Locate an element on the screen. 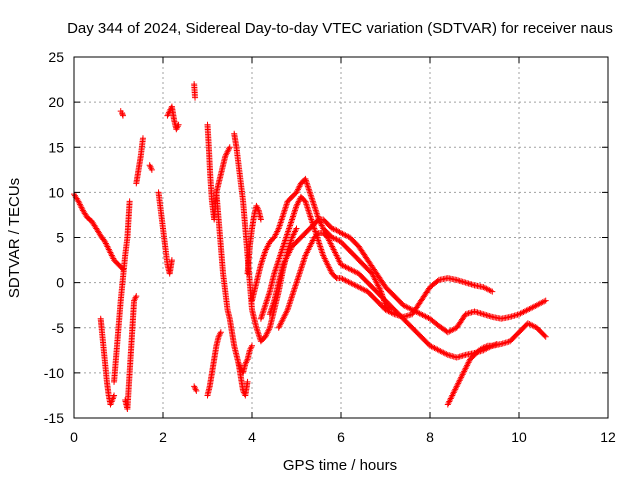  x-tick-label: 2 is located at coordinates (163, 437).